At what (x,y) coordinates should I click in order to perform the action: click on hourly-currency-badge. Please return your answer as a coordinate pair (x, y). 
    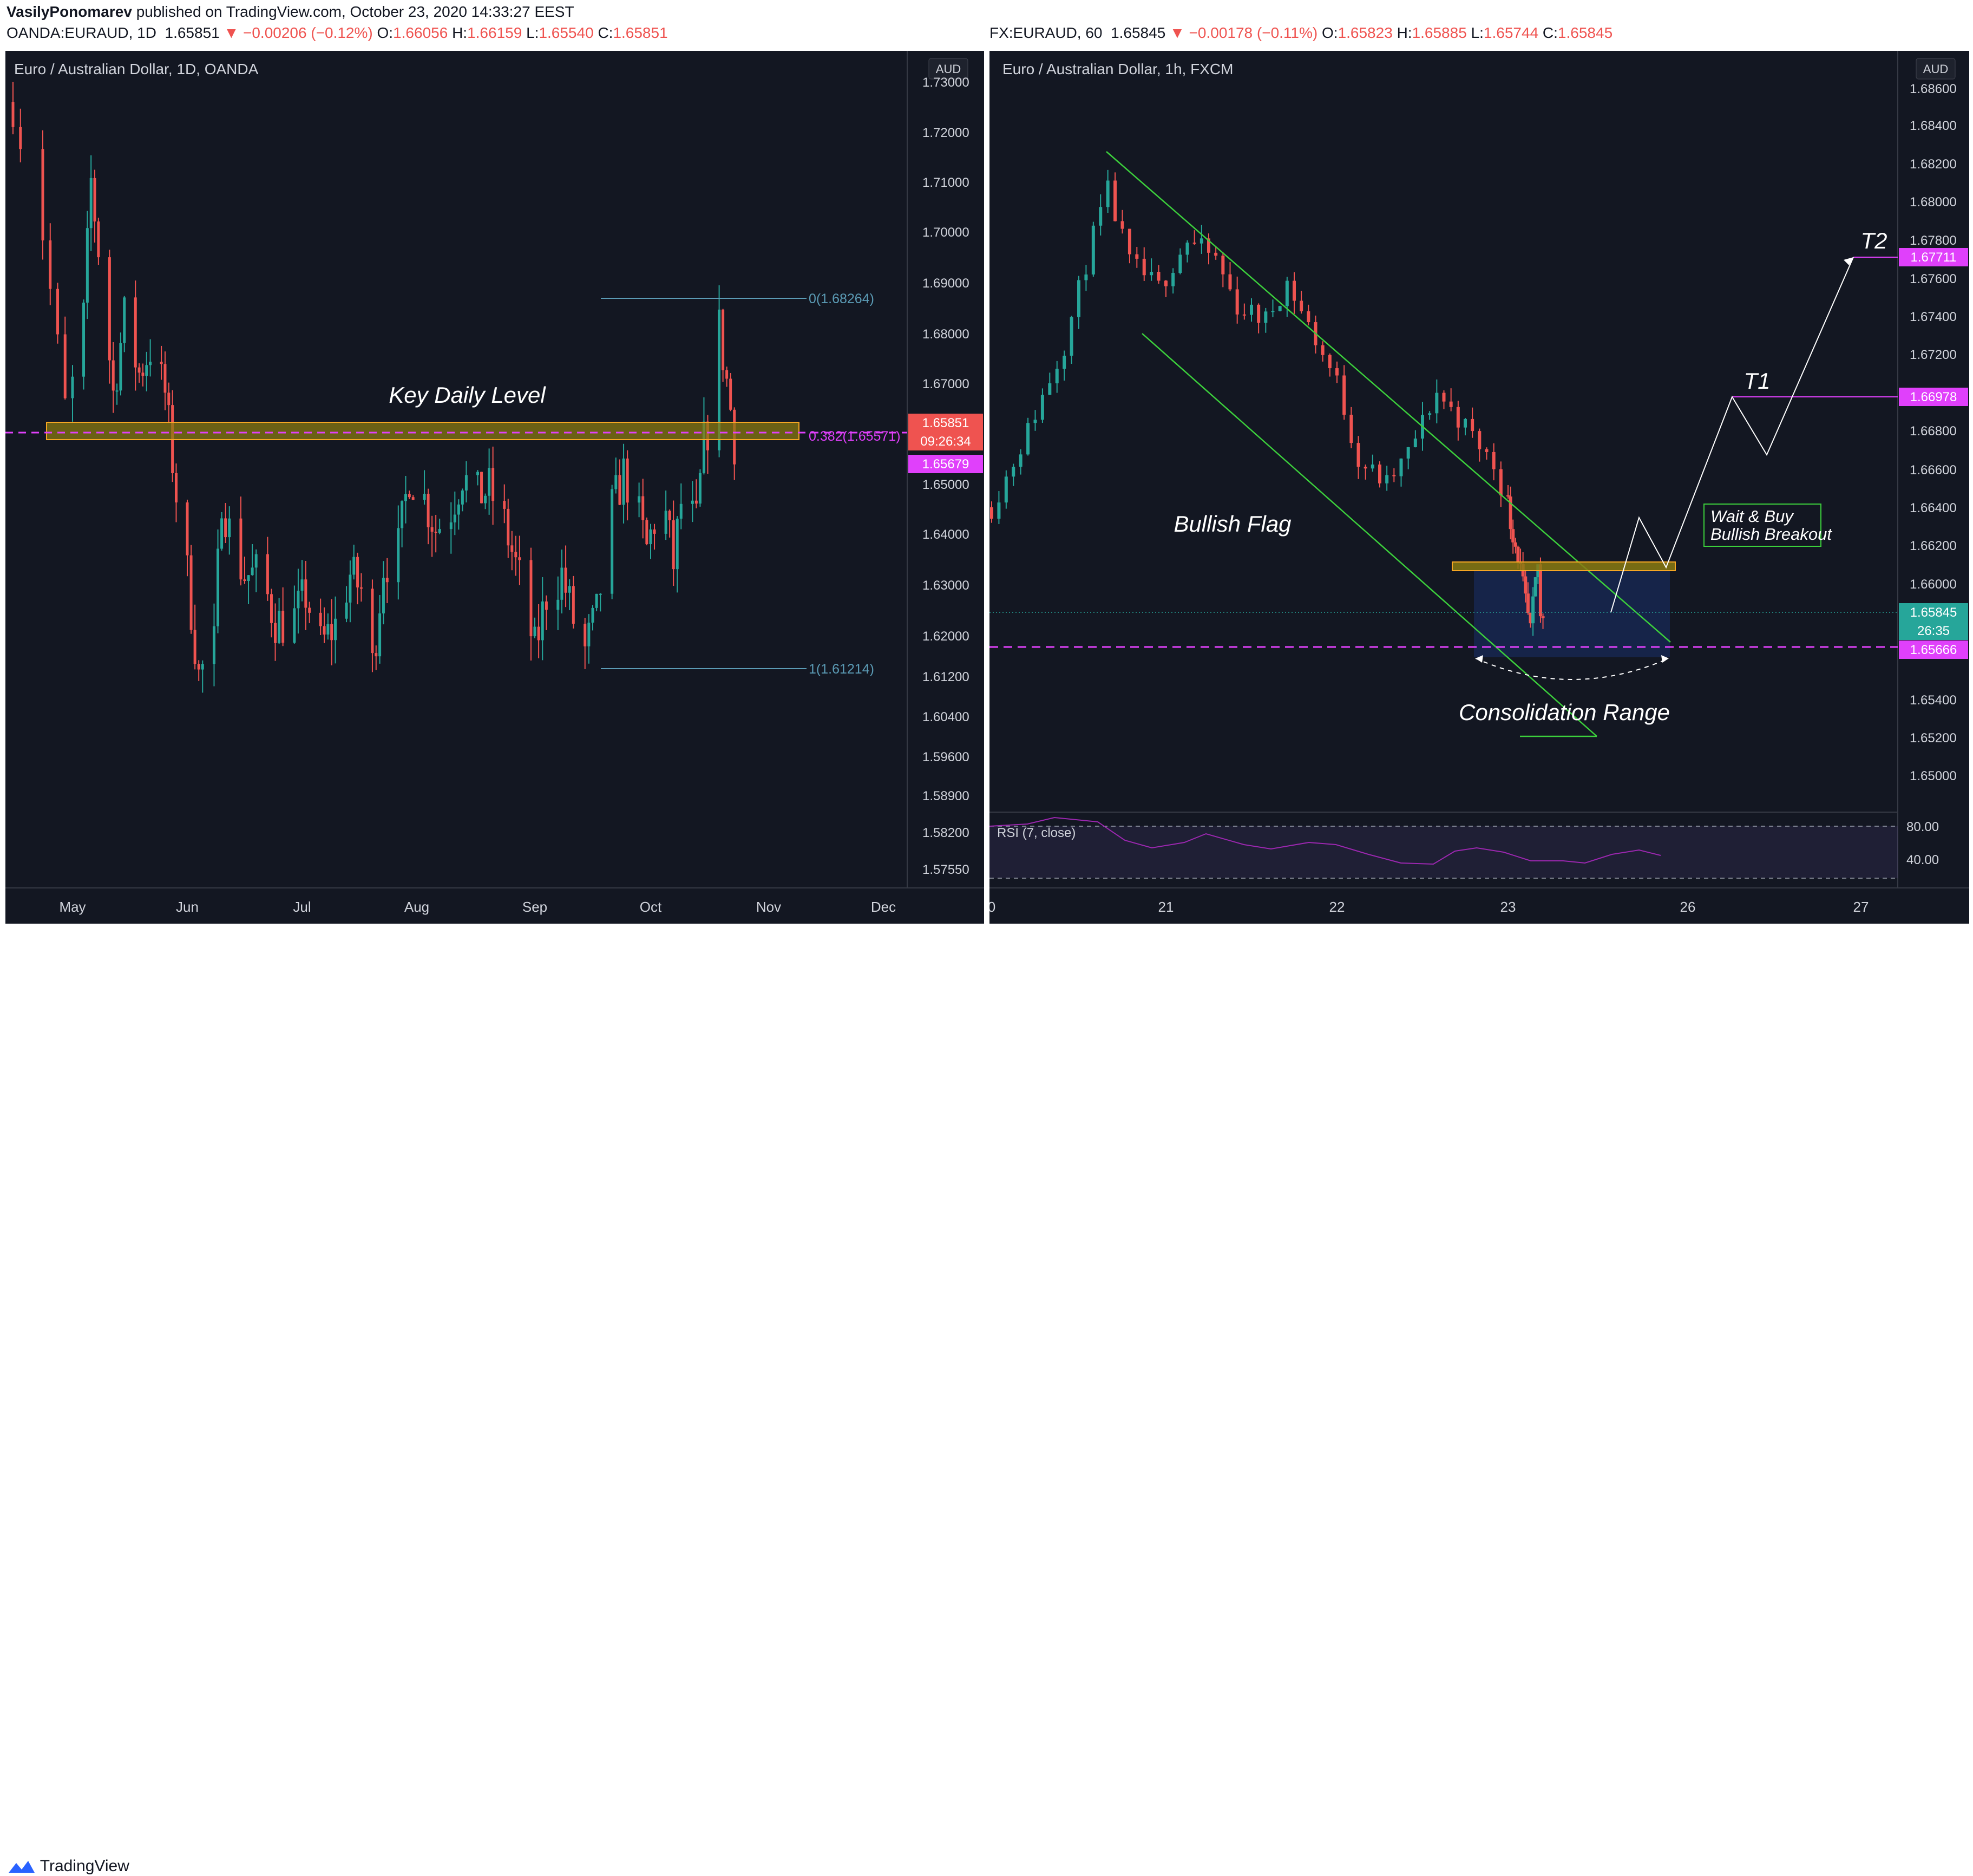
    Looking at the image, I should click on (1936, 69).